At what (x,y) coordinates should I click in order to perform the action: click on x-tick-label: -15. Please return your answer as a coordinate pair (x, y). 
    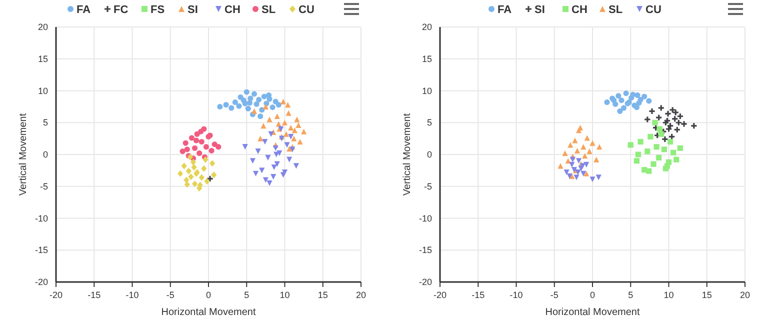
    Looking at the image, I should click on (94, 295).